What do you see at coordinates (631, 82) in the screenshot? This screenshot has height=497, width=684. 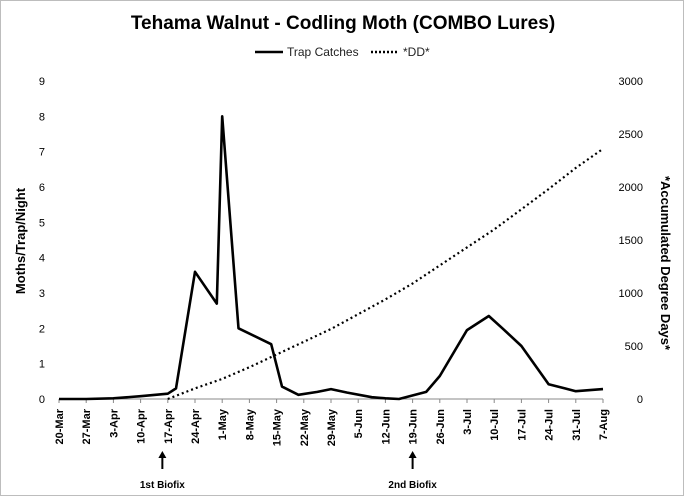 I see `y-right-tick-label: 3000` at bounding box center [631, 82].